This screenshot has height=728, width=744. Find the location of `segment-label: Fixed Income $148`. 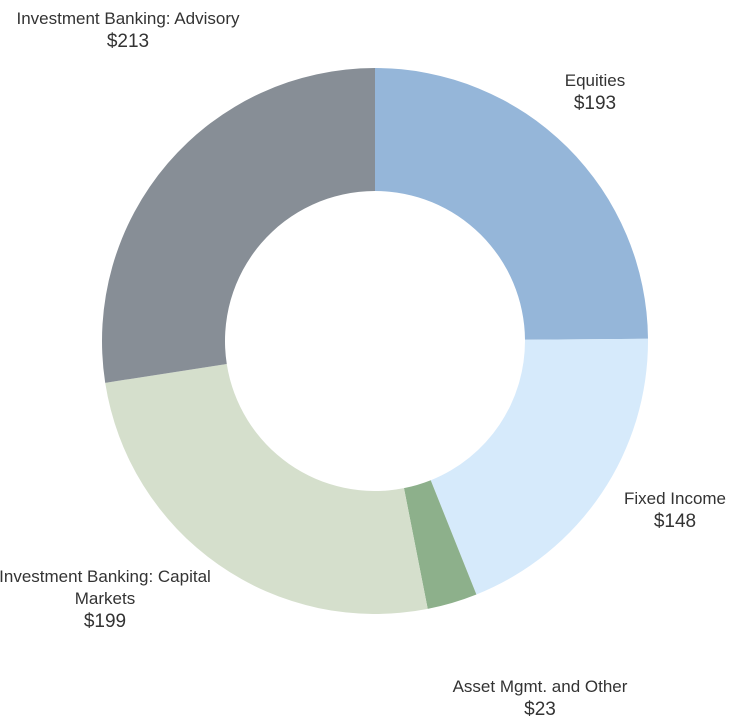

segment-label: Fixed Income $148 is located at coordinates (669, 511).